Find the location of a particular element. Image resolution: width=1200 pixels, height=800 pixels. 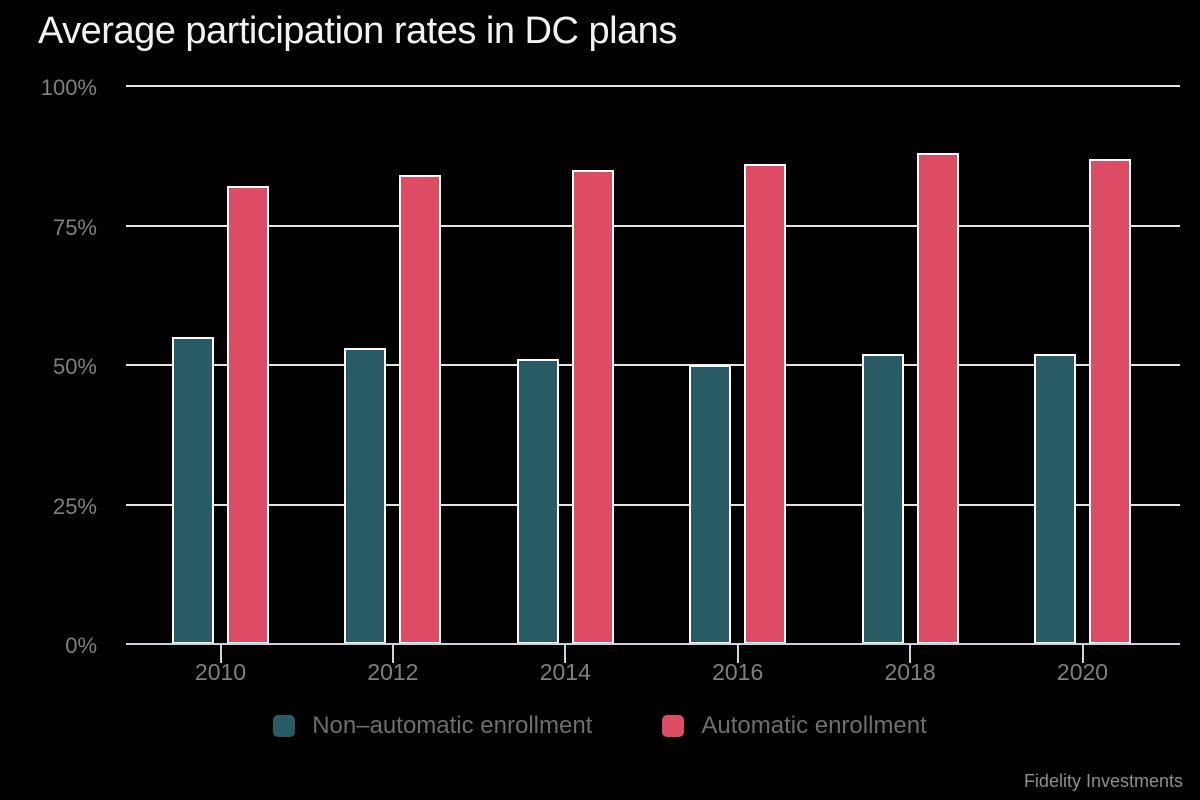

y-axis-label-50: 50% is located at coordinates (74, 366).